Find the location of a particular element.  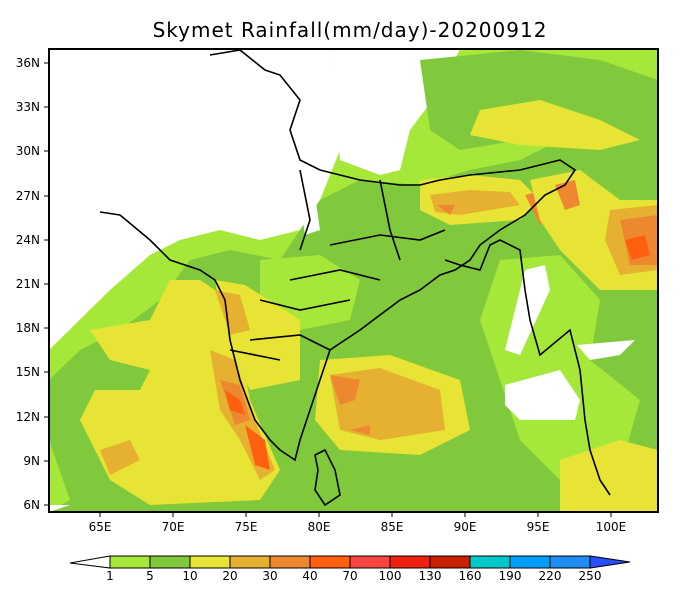

colorbar-under-arrow is located at coordinates (90, 562).